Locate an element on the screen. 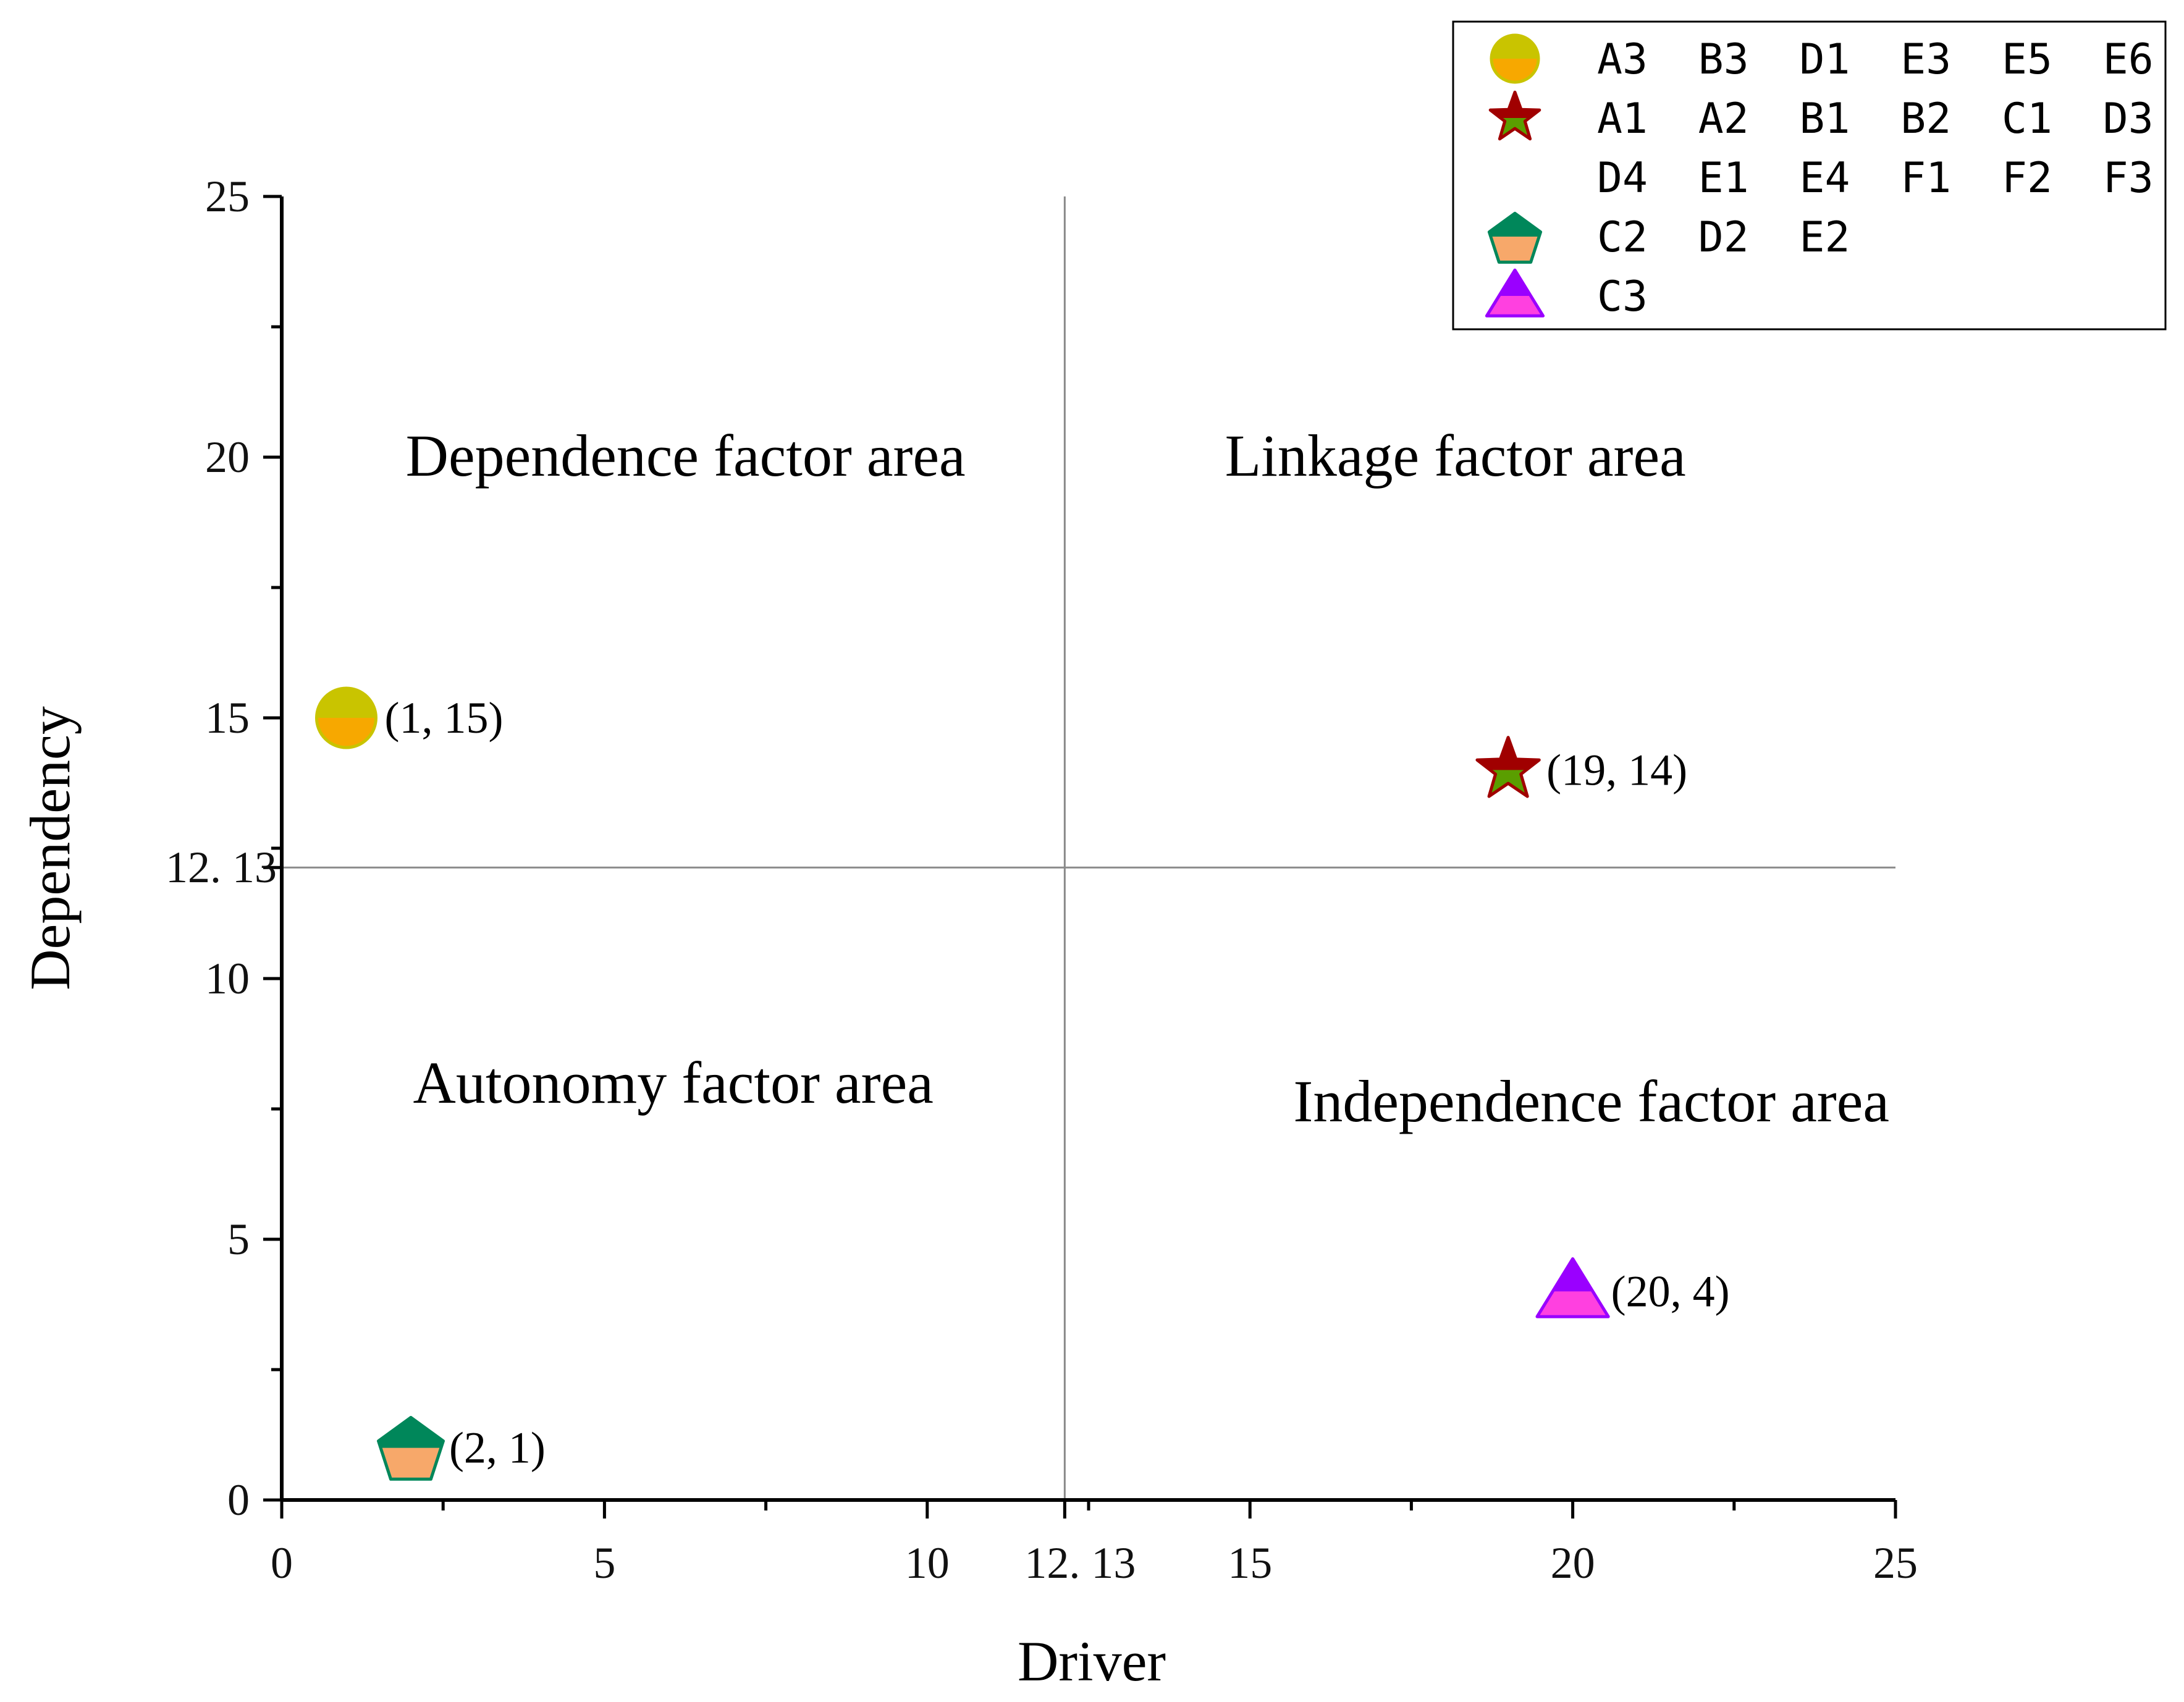  x-tick-label: 20 is located at coordinates (1573, 1563).